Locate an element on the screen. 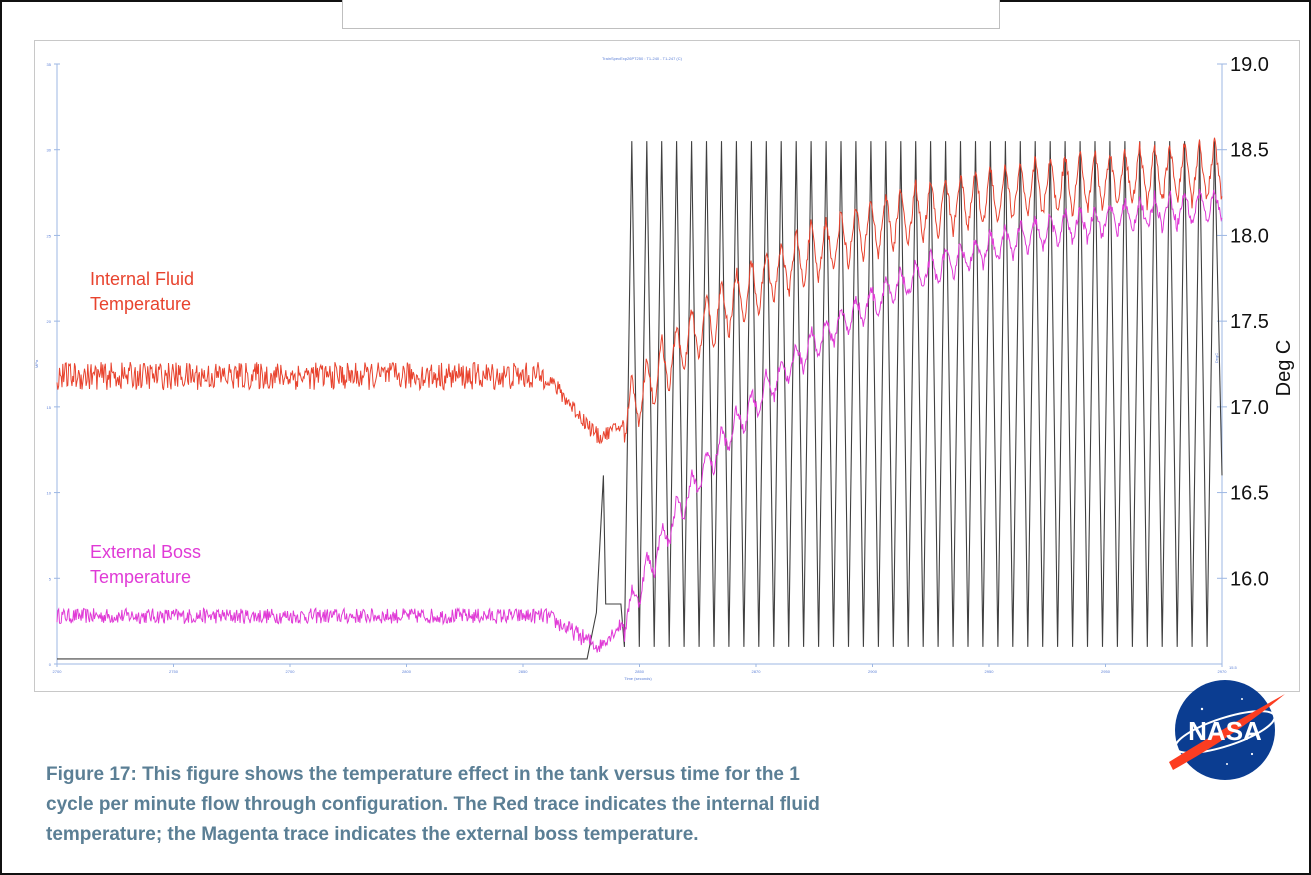 This screenshot has width=1311, height=875. internal-fluid-label-line-1: Internal Fluid is located at coordinates (142, 279).